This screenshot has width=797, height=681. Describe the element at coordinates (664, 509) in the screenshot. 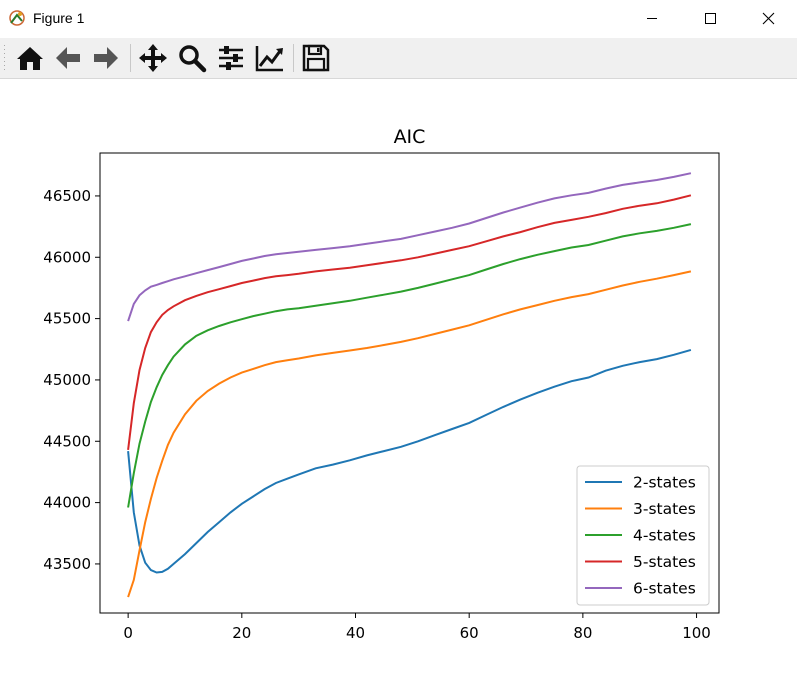

I see `legend-label: 3-states` at that location.